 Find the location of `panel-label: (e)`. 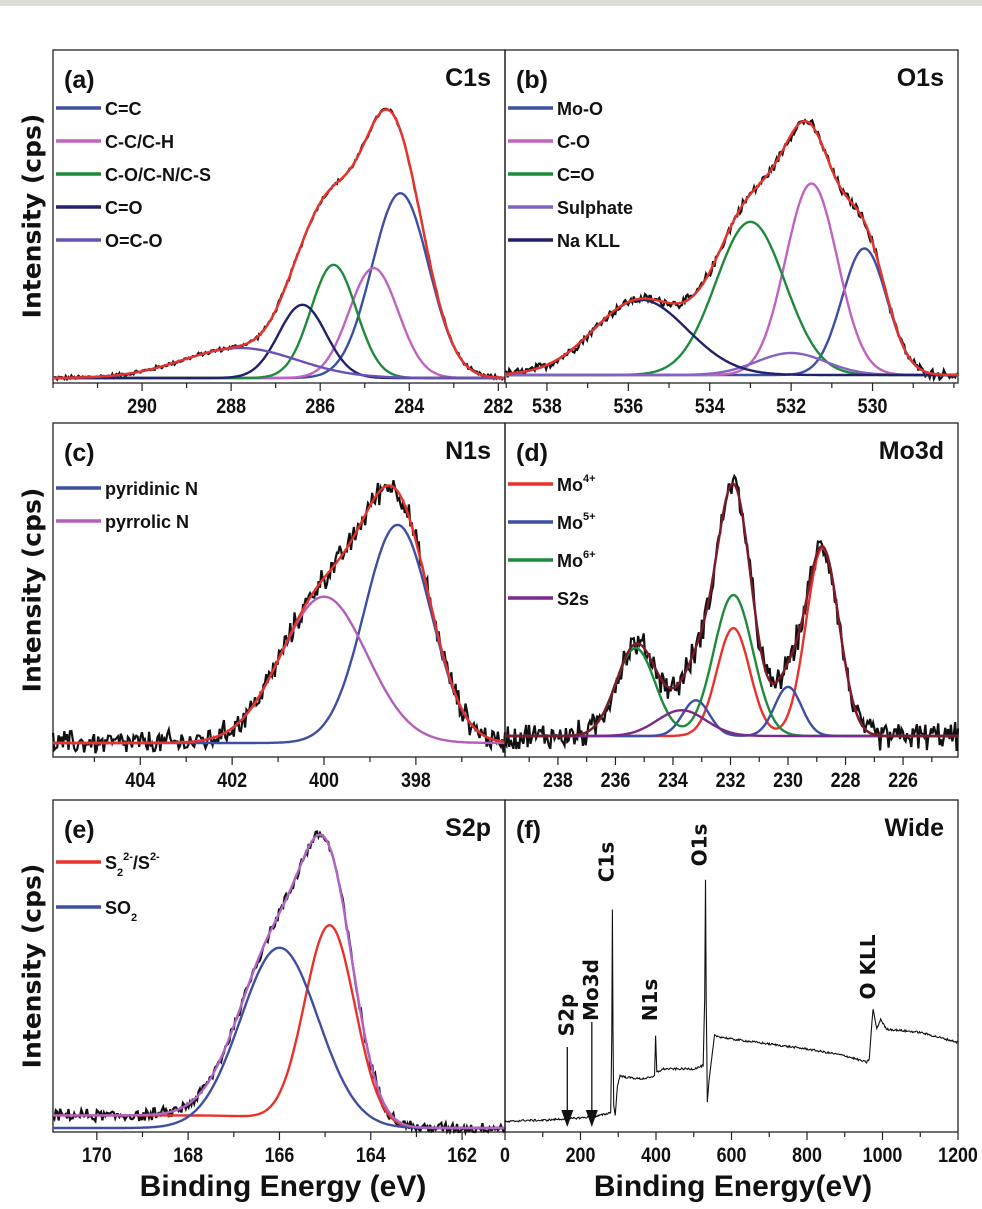

panel-label: (e) is located at coordinates (79, 830).